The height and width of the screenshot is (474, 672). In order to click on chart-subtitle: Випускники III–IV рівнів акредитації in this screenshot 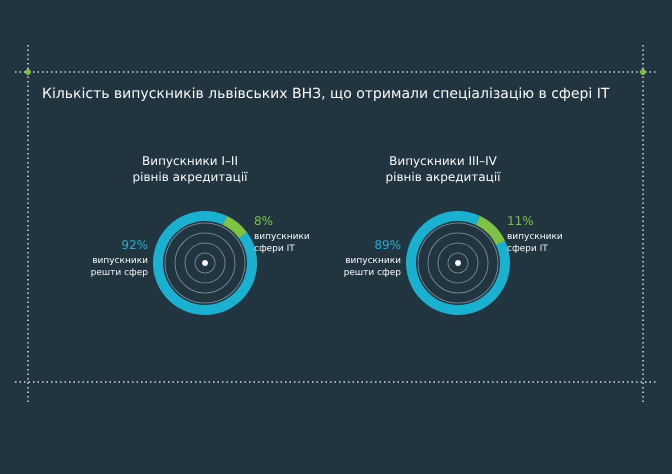, I will do `click(444, 169)`.